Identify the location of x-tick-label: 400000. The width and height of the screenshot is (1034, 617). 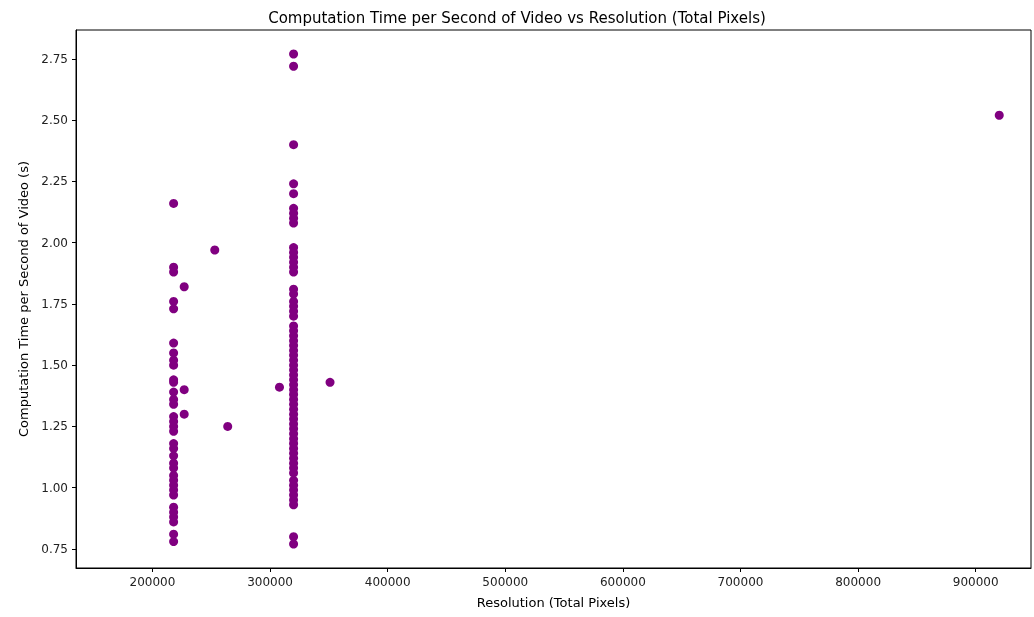
(387, 582).